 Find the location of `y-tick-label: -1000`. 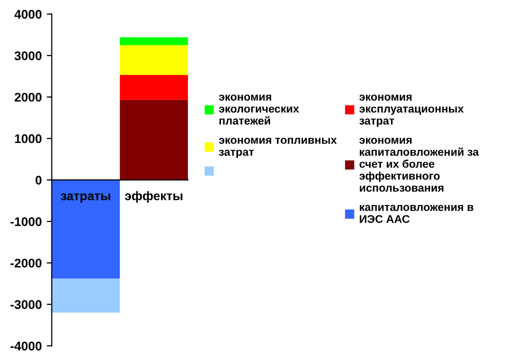

y-tick-label: -1000 is located at coordinates (26, 221).